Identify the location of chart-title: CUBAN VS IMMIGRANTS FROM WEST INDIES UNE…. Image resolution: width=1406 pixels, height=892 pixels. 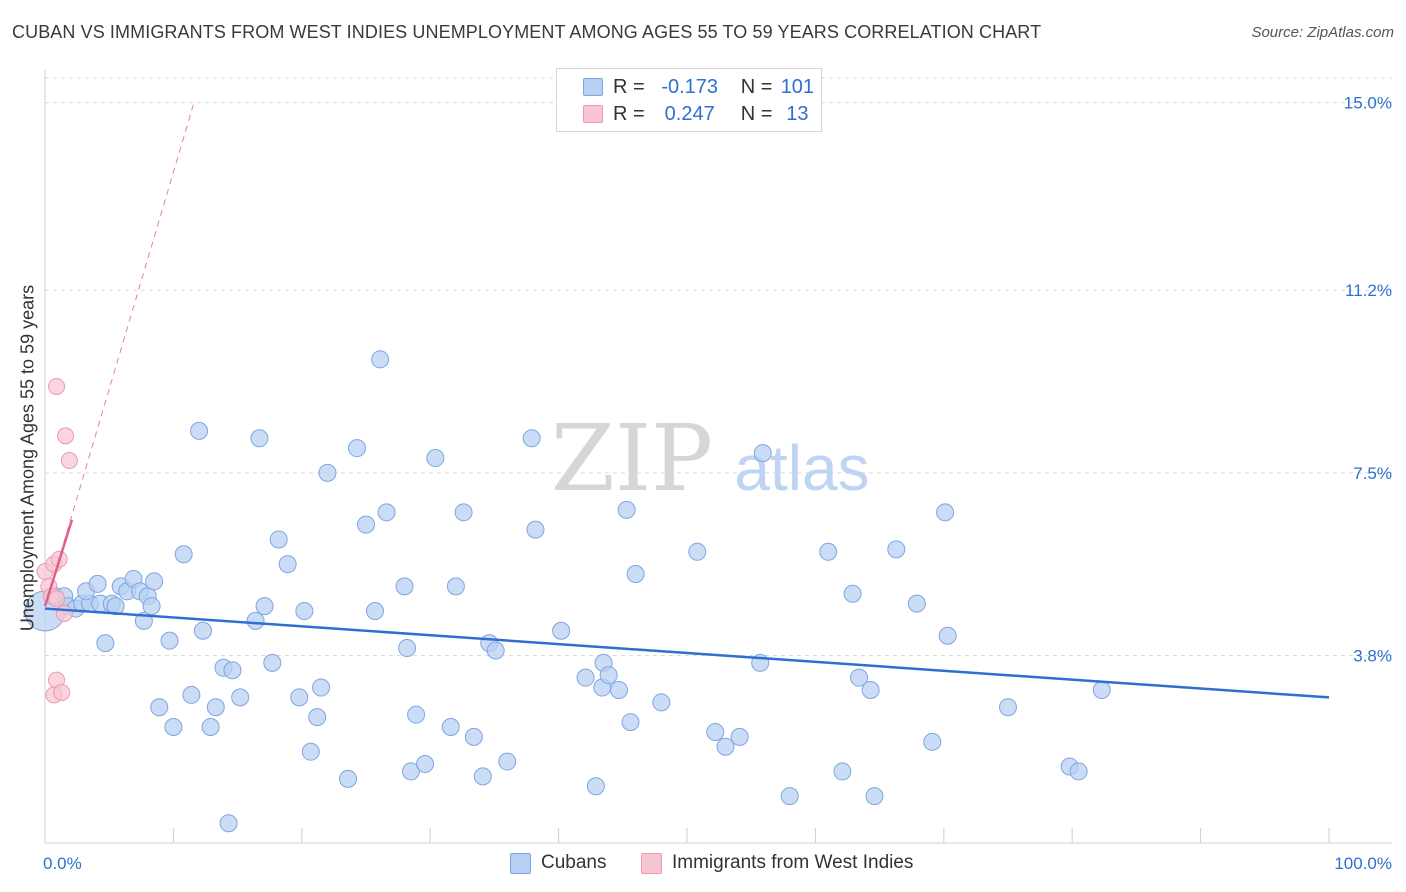
(527, 32).